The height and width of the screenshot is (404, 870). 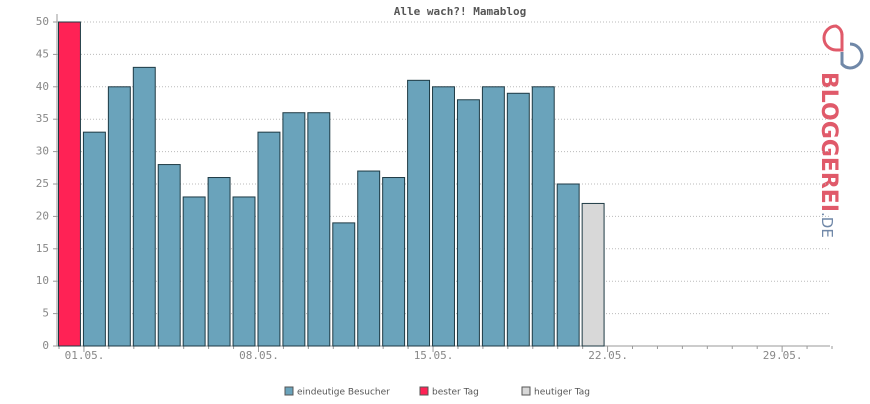 What do you see at coordinates (460, 11) in the screenshot?
I see `chart-title: Alle wach?! Mamablog` at bounding box center [460, 11].